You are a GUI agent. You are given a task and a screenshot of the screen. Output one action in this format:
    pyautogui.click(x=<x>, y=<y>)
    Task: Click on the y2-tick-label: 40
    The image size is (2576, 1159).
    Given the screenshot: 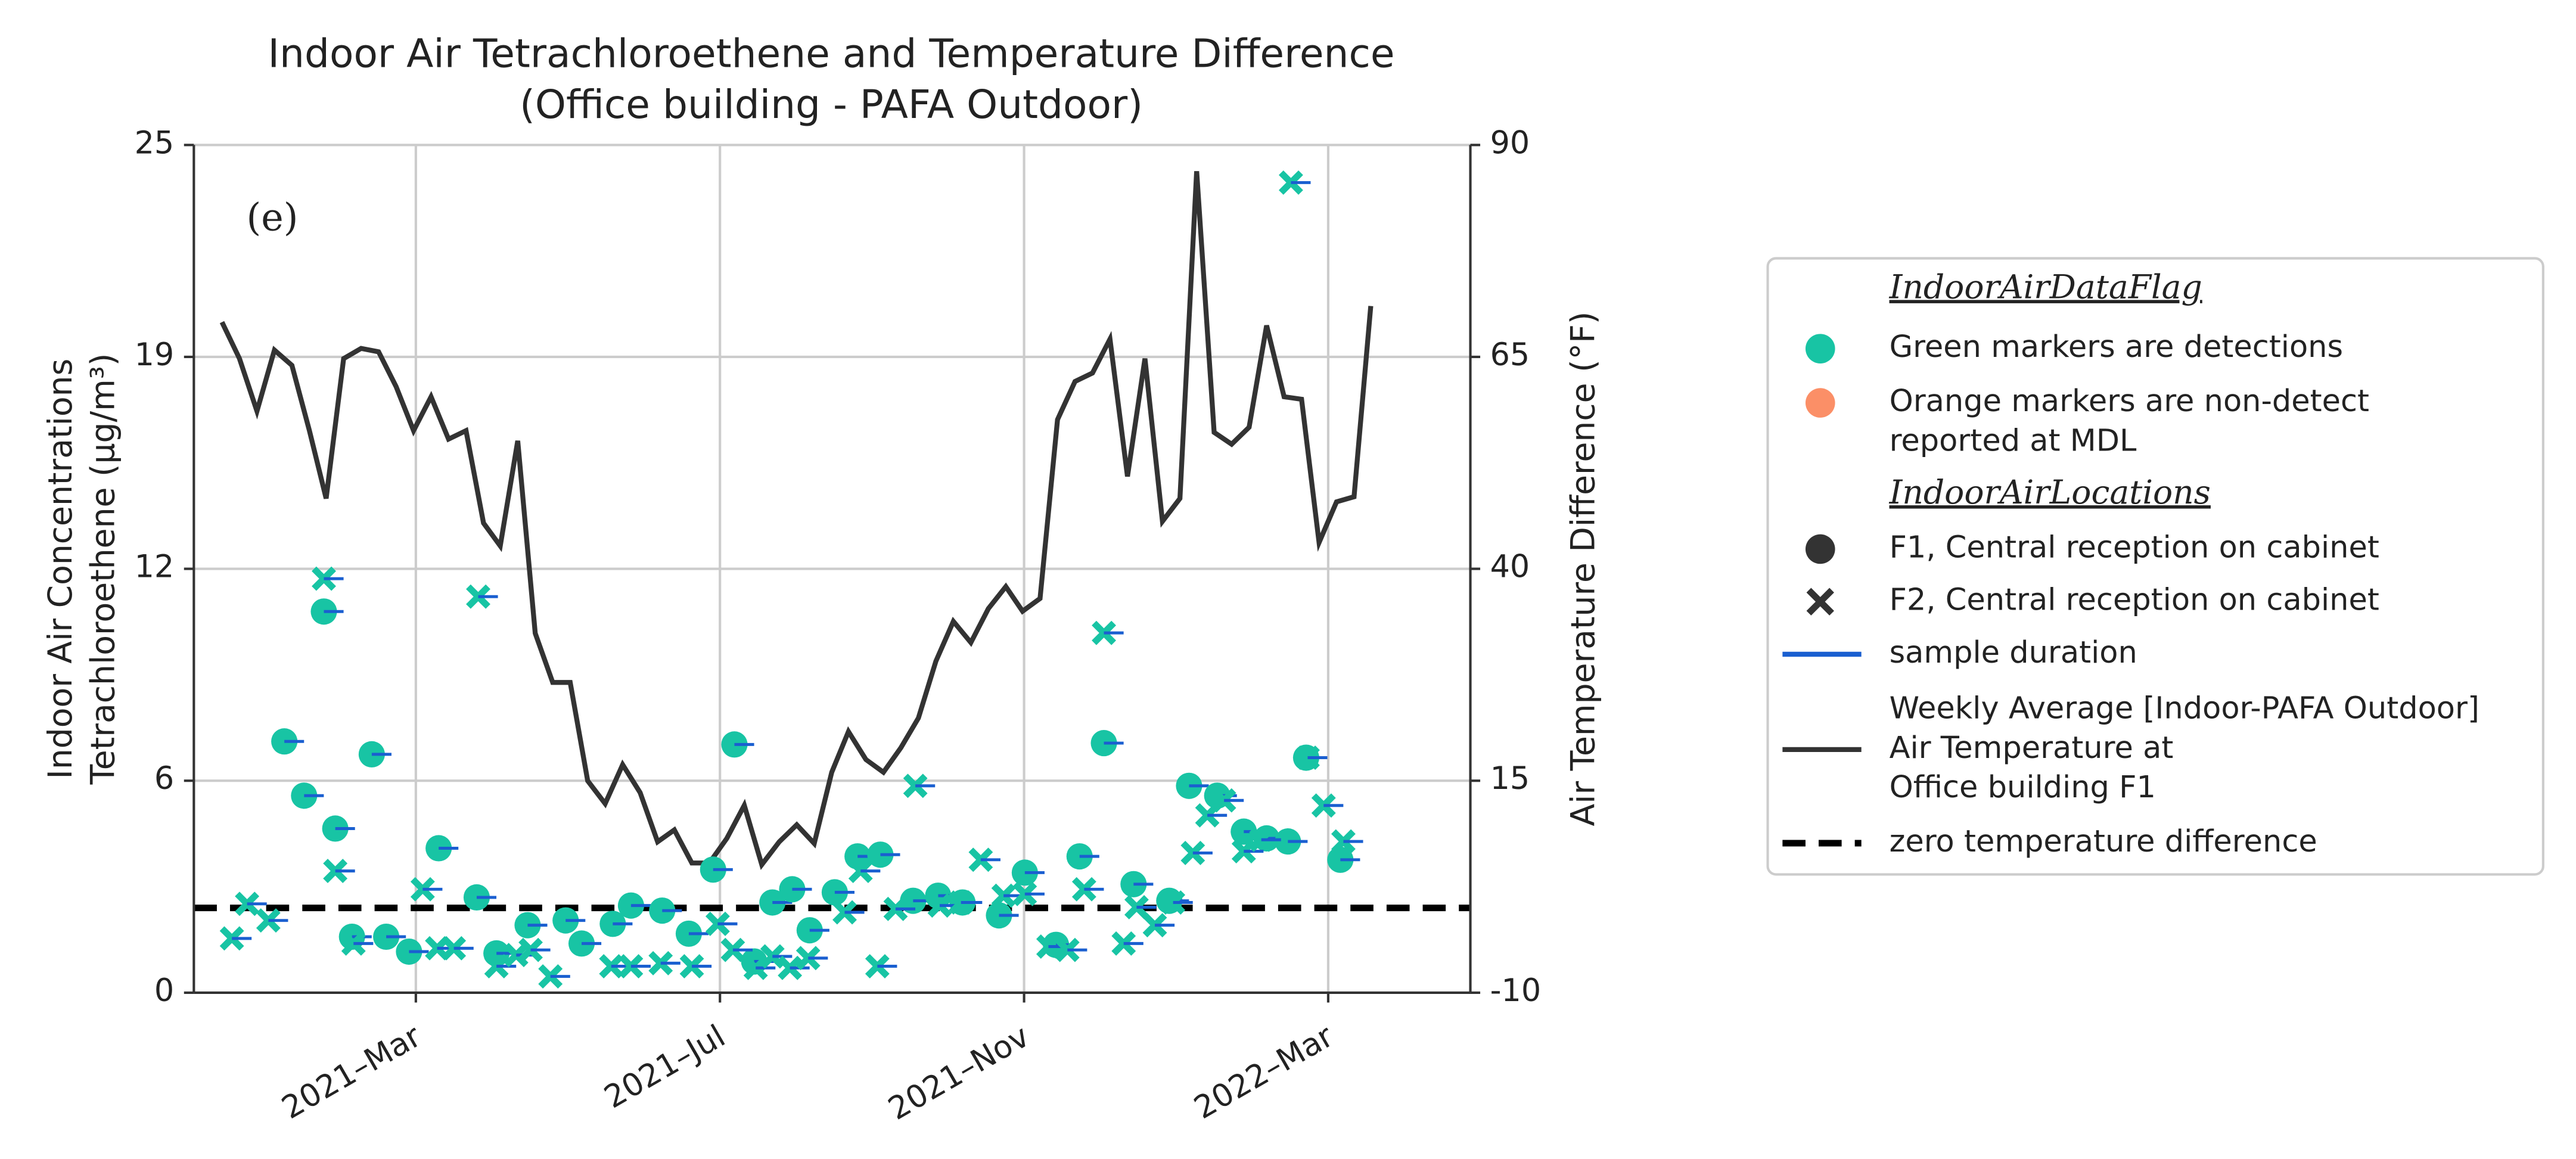 What is the action you would take?
    pyautogui.click(x=1510, y=567)
    